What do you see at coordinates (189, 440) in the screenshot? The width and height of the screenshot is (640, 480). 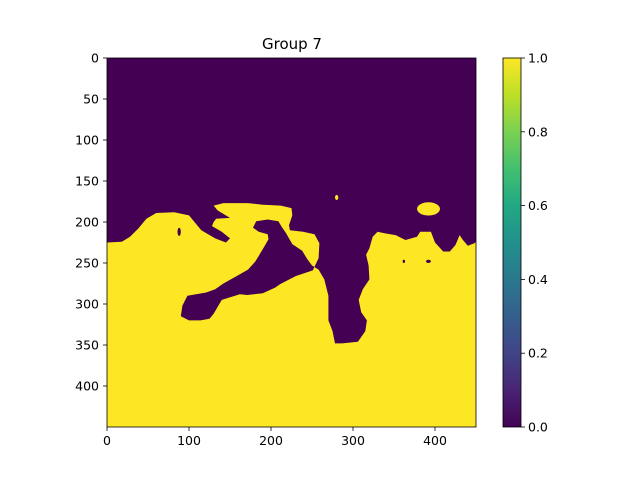 I see `x-tick-label: 100` at bounding box center [189, 440].